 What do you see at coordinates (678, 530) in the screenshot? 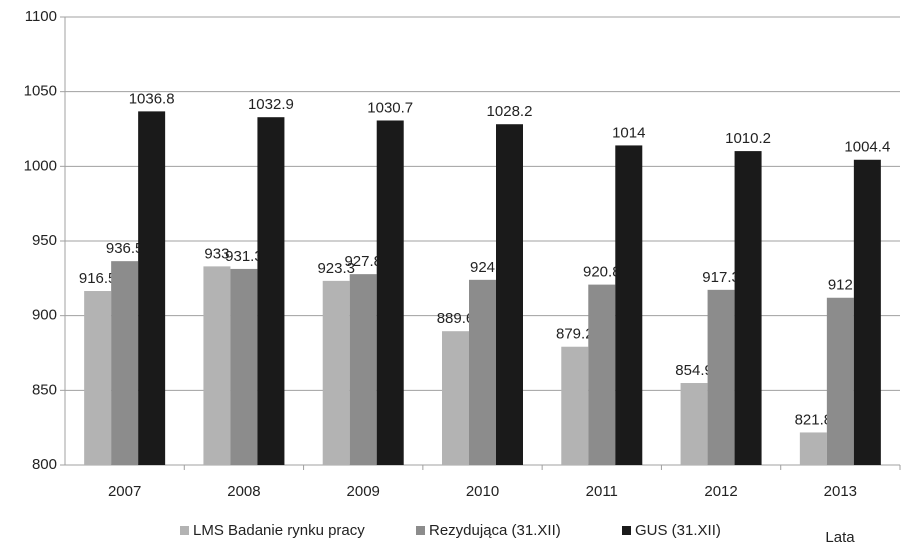
I see `legend-label: GUS (31.XII)` at bounding box center [678, 530].